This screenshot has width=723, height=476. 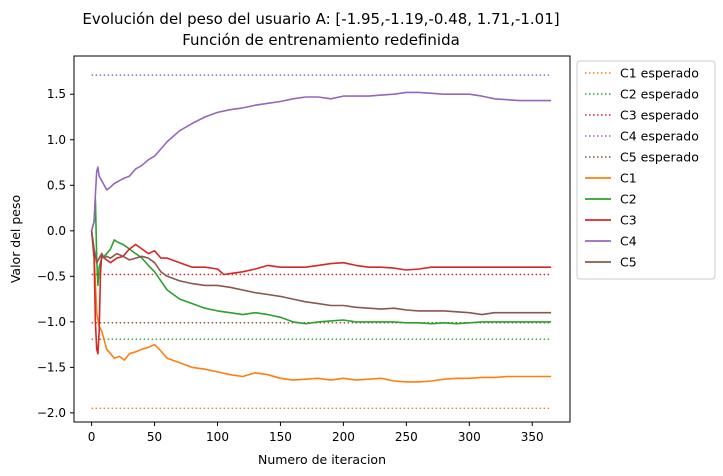 What do you see at coordinates (628, 178) in the screenshot?
I see `legend-item-label: C1` at bounding box center [628, 178].